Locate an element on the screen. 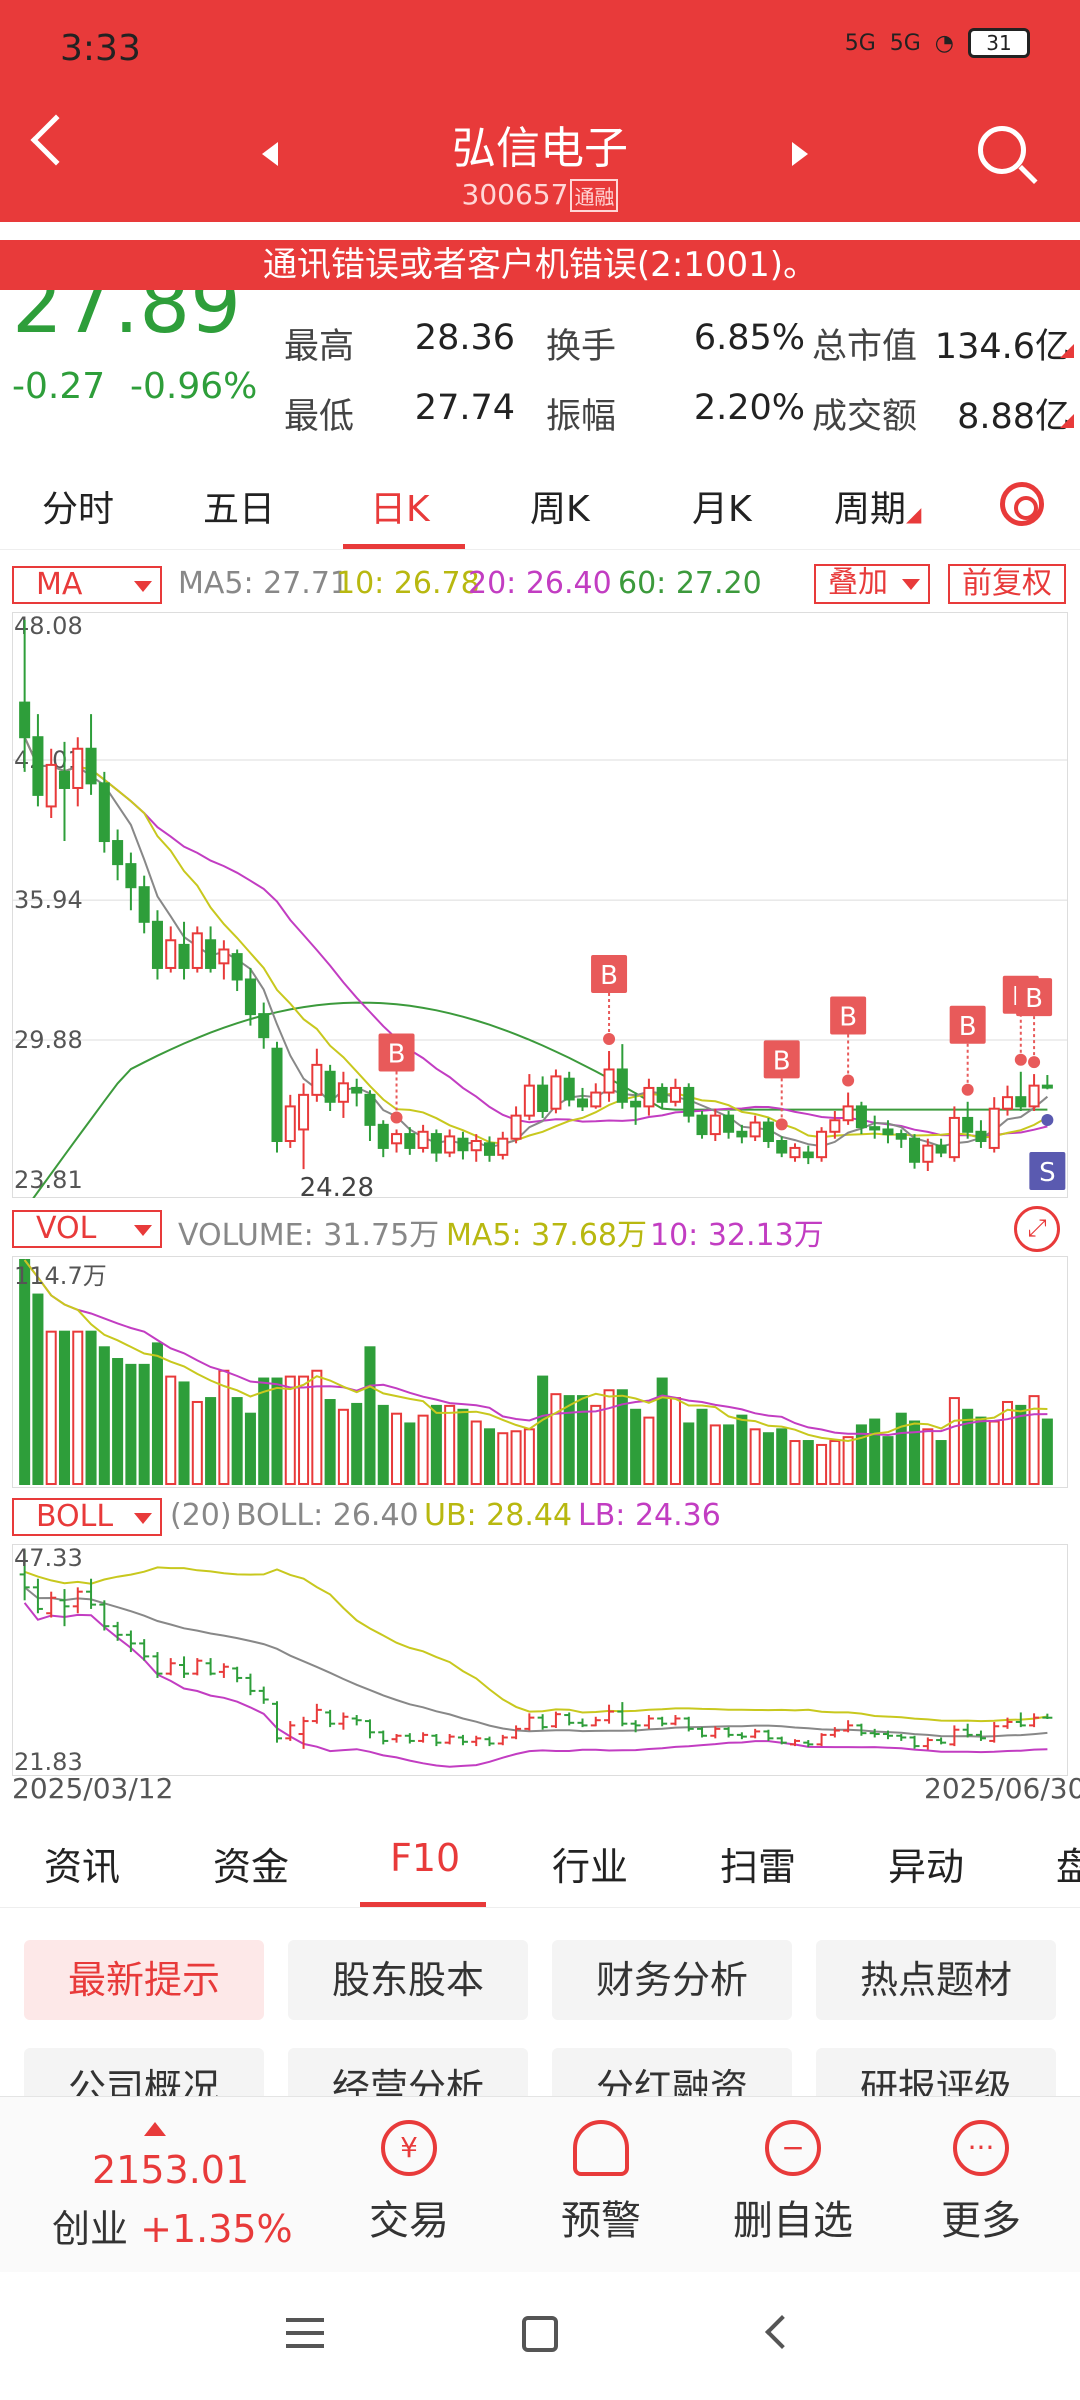 Image resolution: width=1080 pixels, height=2400 pixels. search-icon is located at coordinates (1002, 150).